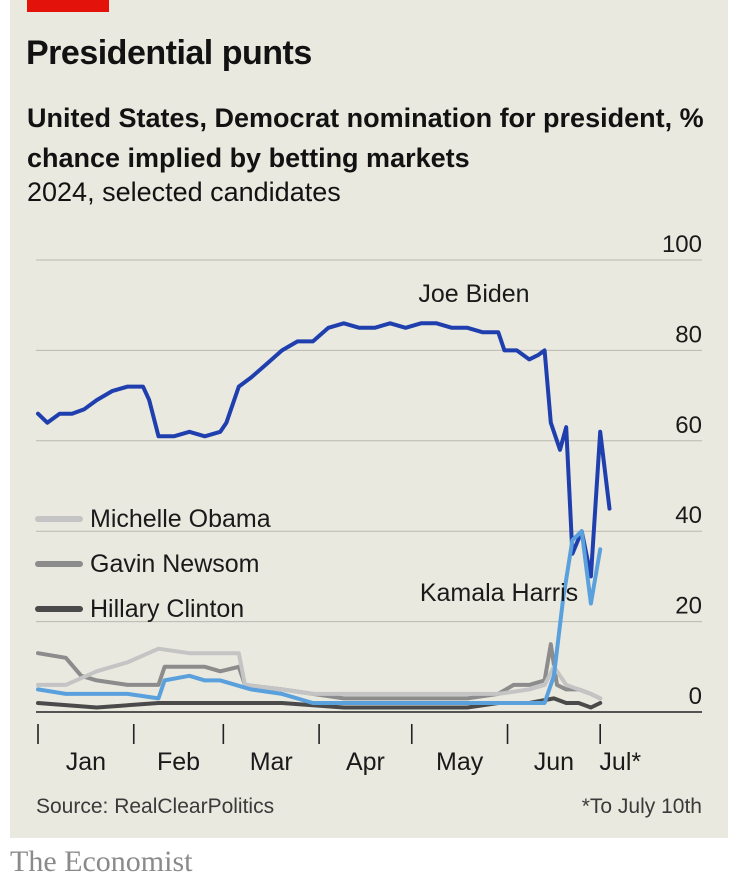  I want to click on y-tick-label: 100, so click(682, 244).